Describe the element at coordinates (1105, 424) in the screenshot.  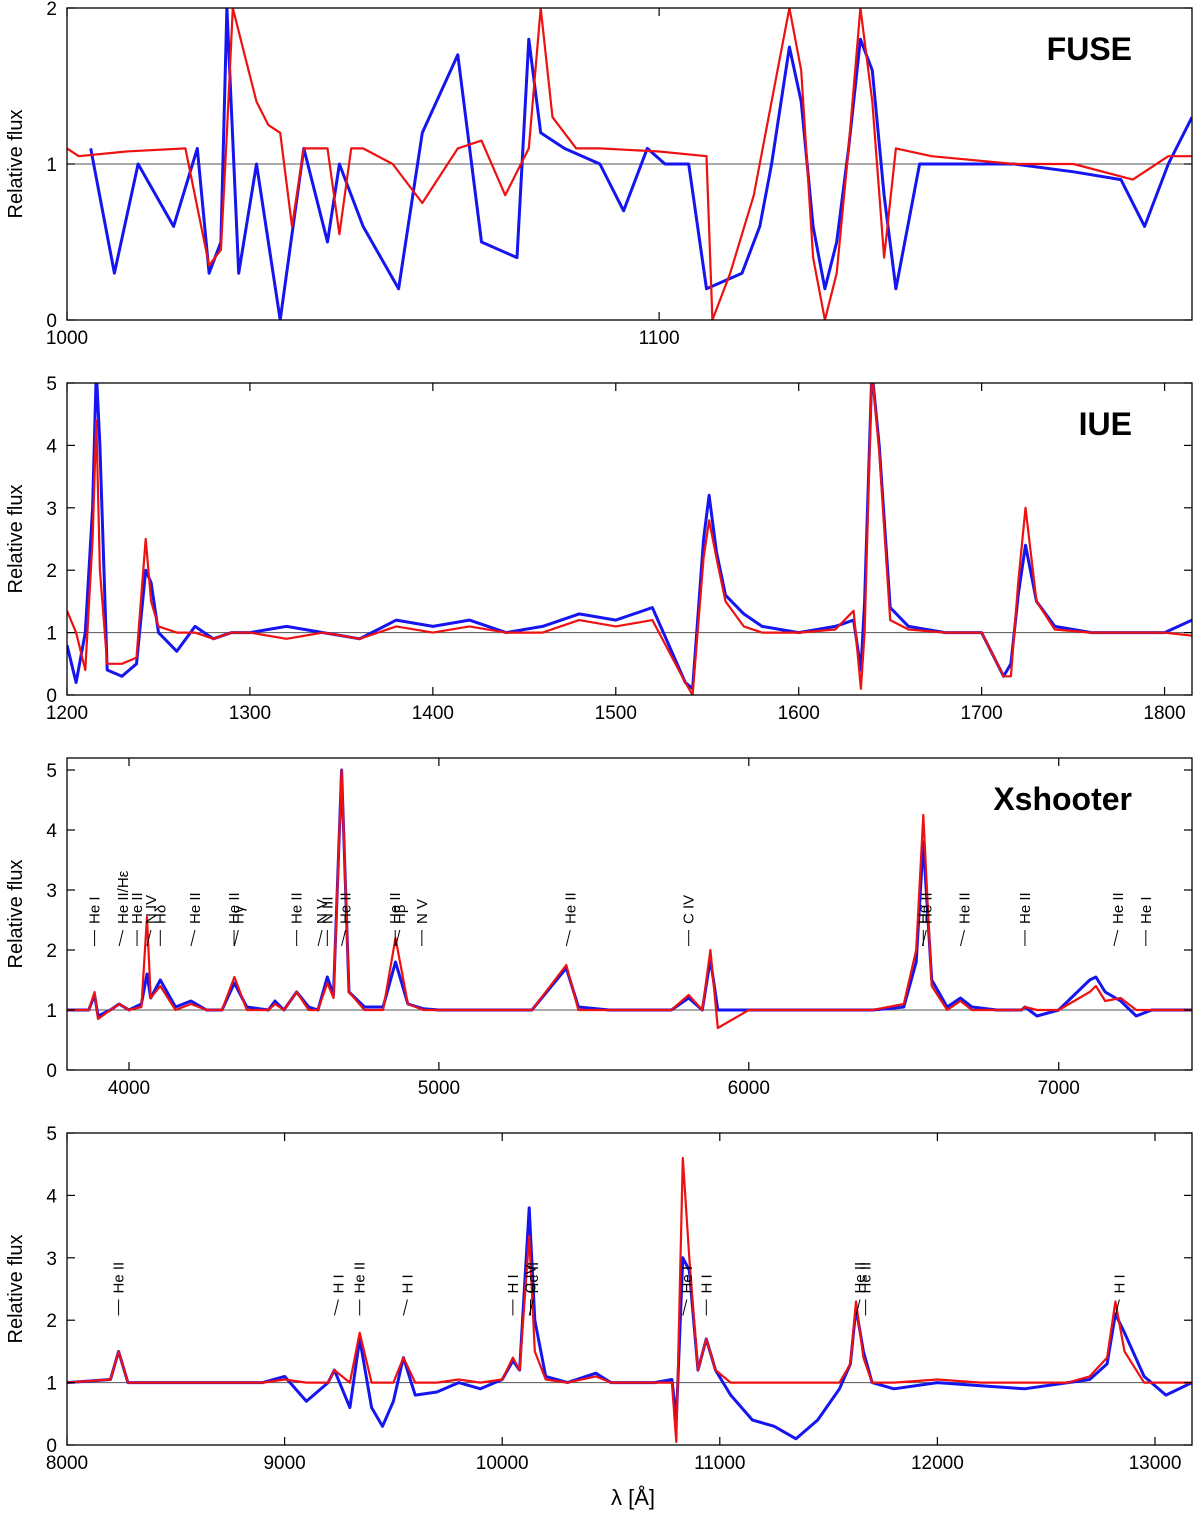
I see `panel-title: IUE` at that location.